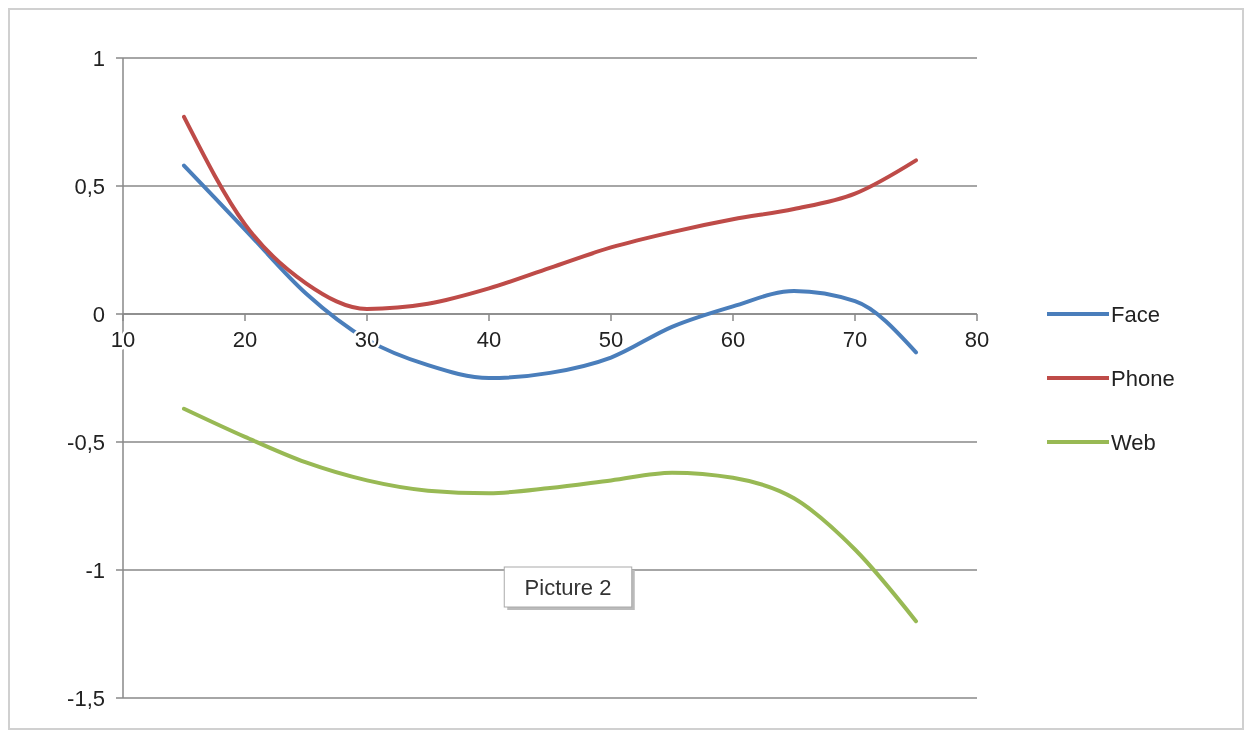 The width and height of the screenshot is (1252, 738). Describe the element at coordinates (977, 339) in the screenshot. I see `x-tick-label: 80` at that location.